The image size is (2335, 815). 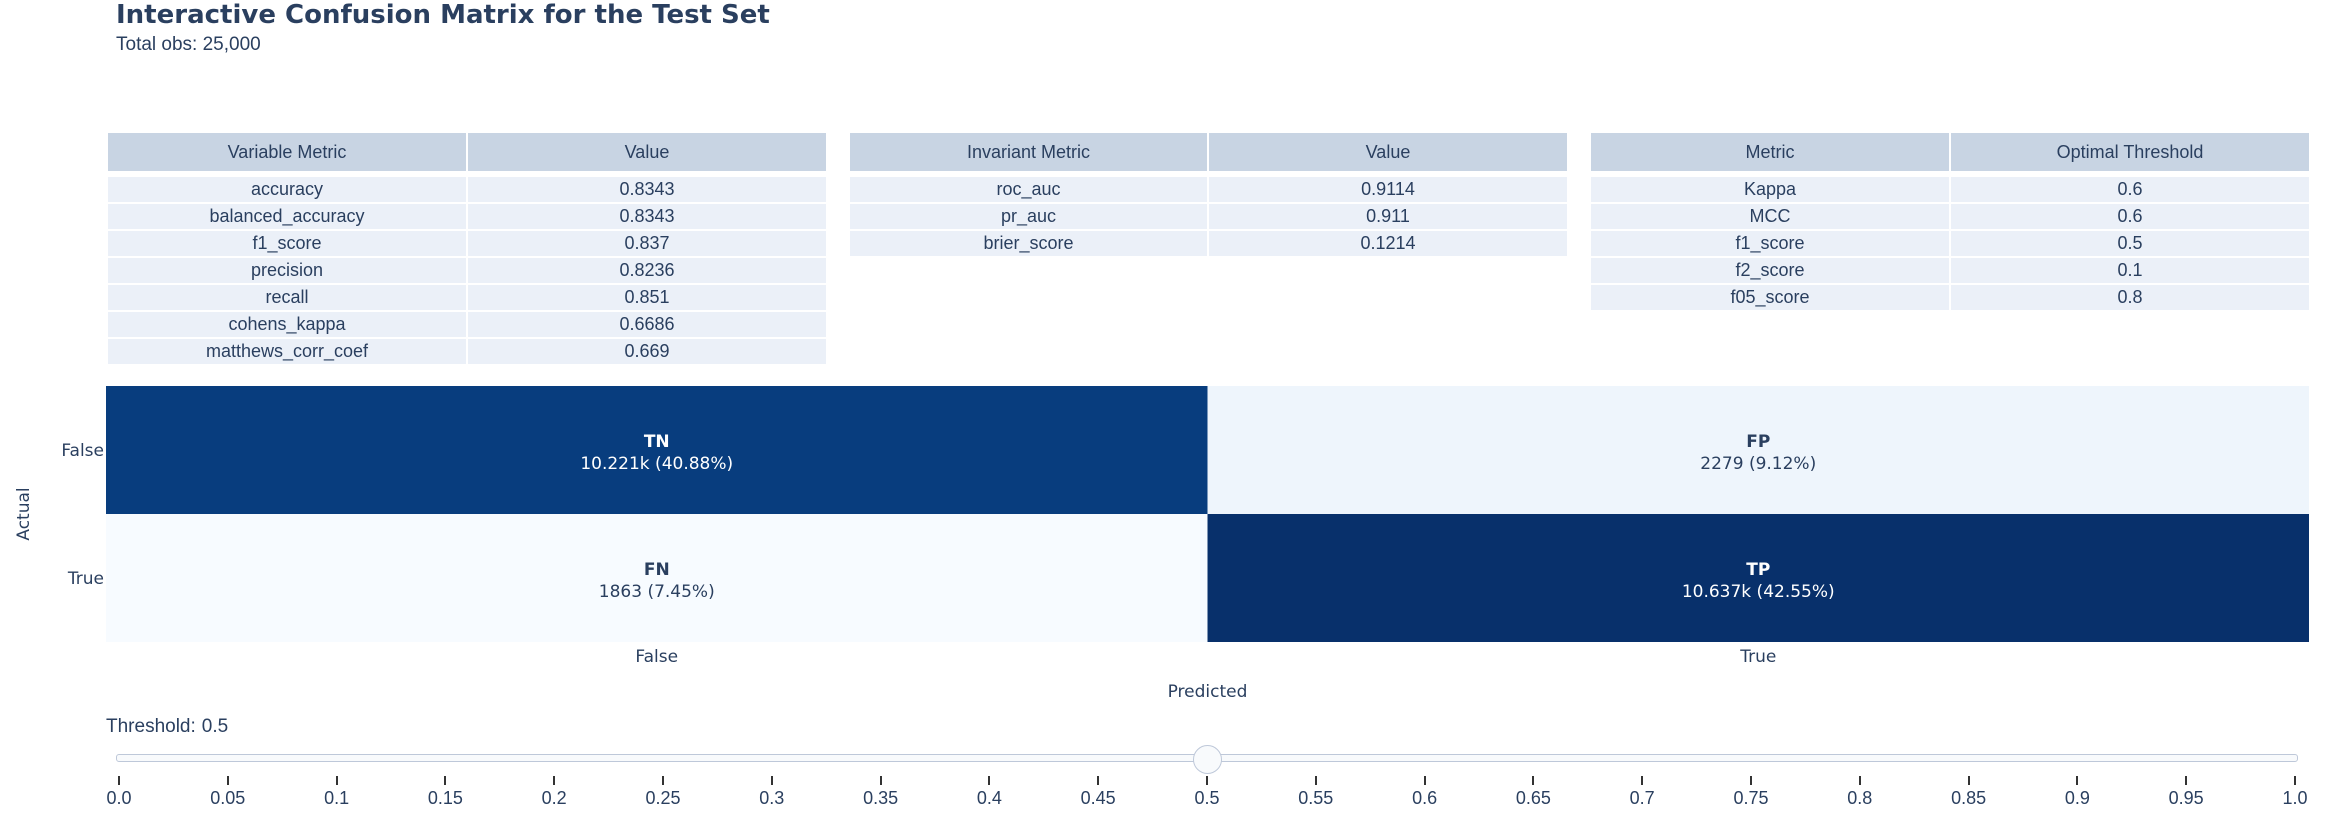 I want to click on slider-tick-label: 0.0, so click(x=119, y=798).